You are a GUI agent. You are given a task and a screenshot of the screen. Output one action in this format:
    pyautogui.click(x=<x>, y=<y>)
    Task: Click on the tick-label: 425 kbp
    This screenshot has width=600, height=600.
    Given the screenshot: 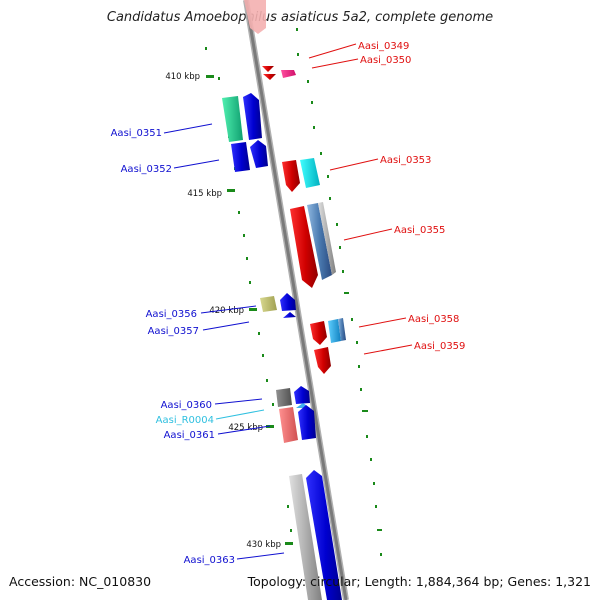 What is the action you would take?
    pyautogui.click(x=245, y=428)
    